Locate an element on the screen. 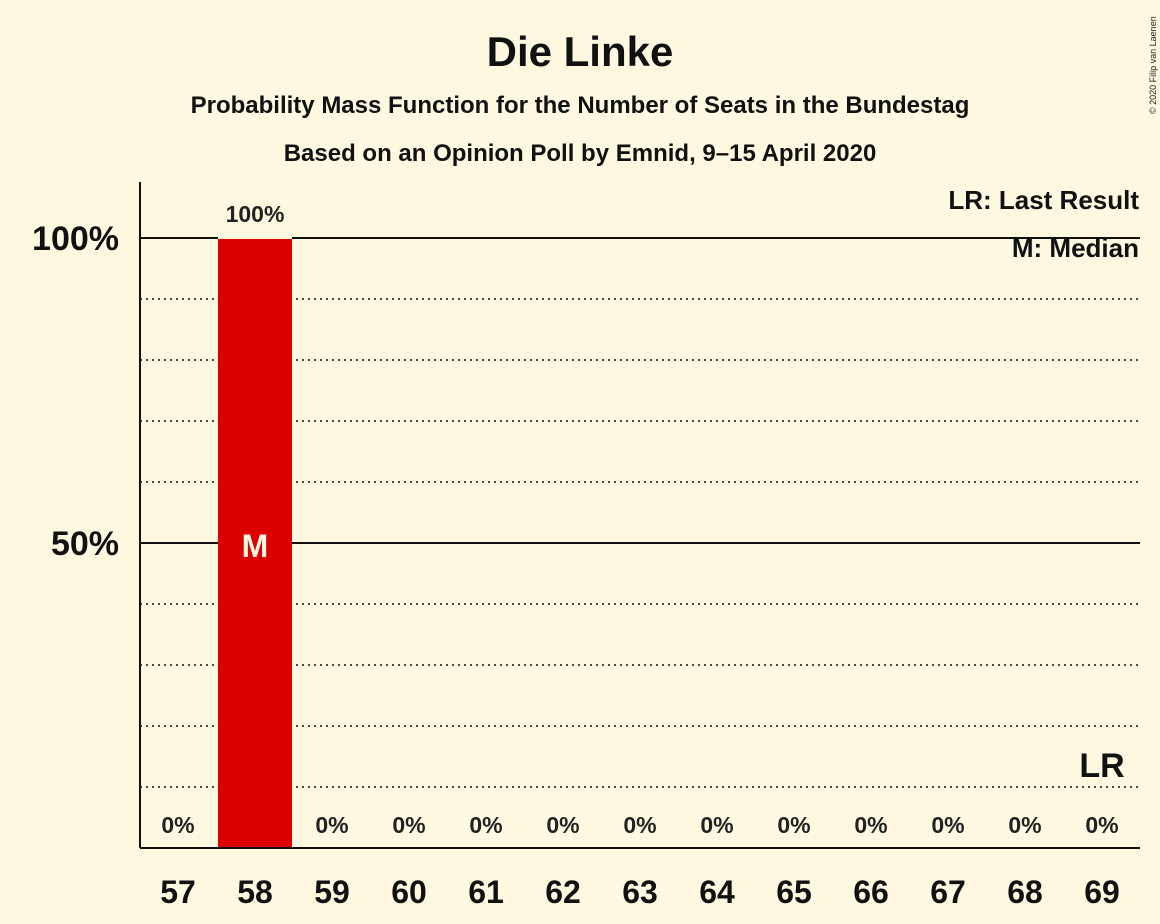 The width and height of the screenshot is (1160, 924). data-label-57: 0% is located at coordinates (177, 825).